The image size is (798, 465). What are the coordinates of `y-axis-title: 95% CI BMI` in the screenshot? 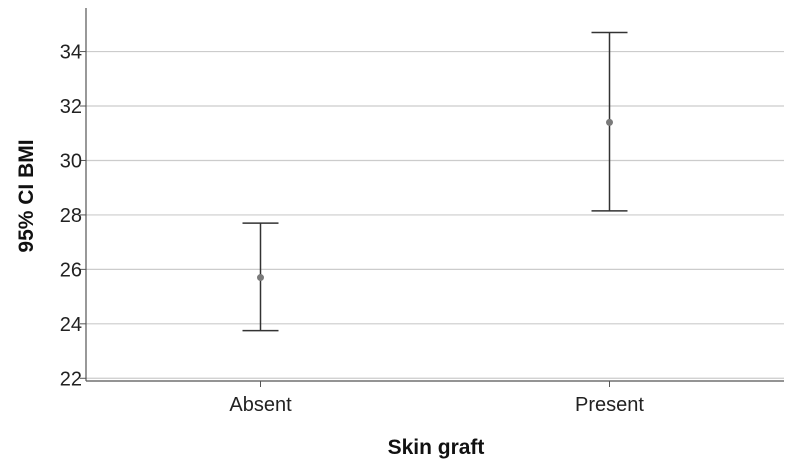 It's located at (26, 195).